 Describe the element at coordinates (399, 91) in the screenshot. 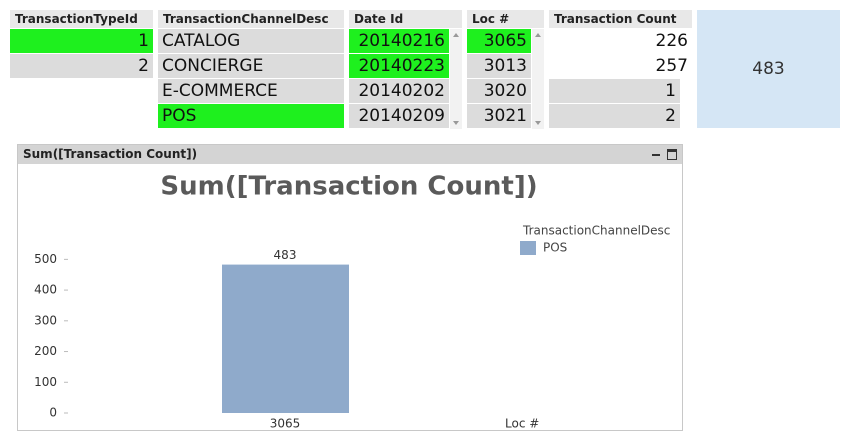

I see `list-item: 20140202` at that location.